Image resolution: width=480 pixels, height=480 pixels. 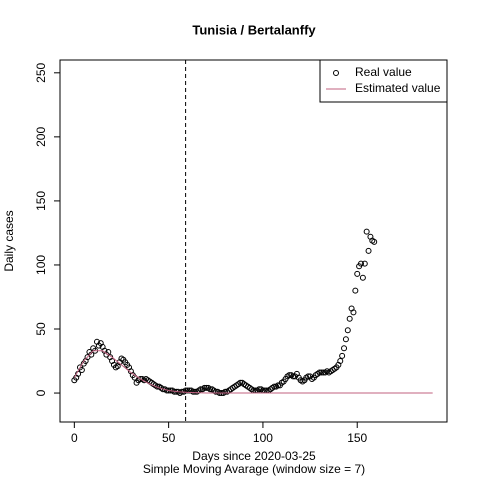 What do you see at coordinates (263, 438) in the screenshot?
I see `x-tick-label: 100` at bounding box center [263, 438].